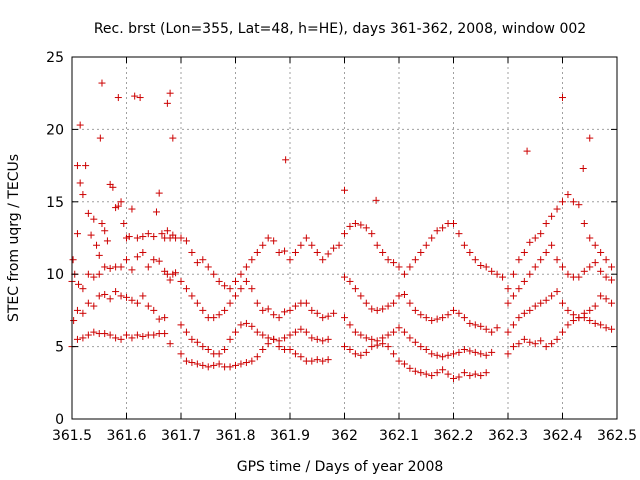  What do you see at coordinates (59, 348) in the screenshot?
I see `y-tick-label: 5` at bounding box center [59, 348].